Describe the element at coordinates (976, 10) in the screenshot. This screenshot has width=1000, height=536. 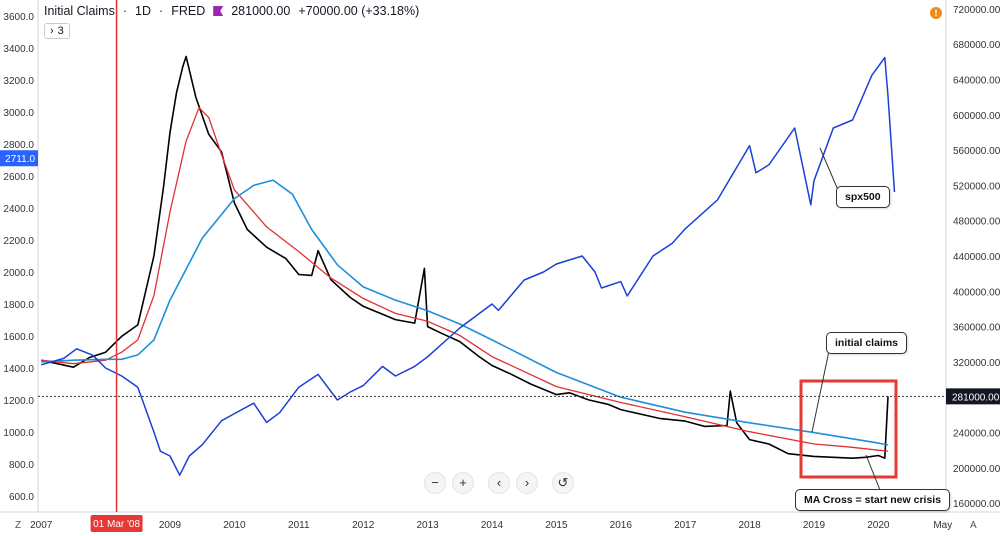
I see `right-tick-label: 720000.00` at that location.